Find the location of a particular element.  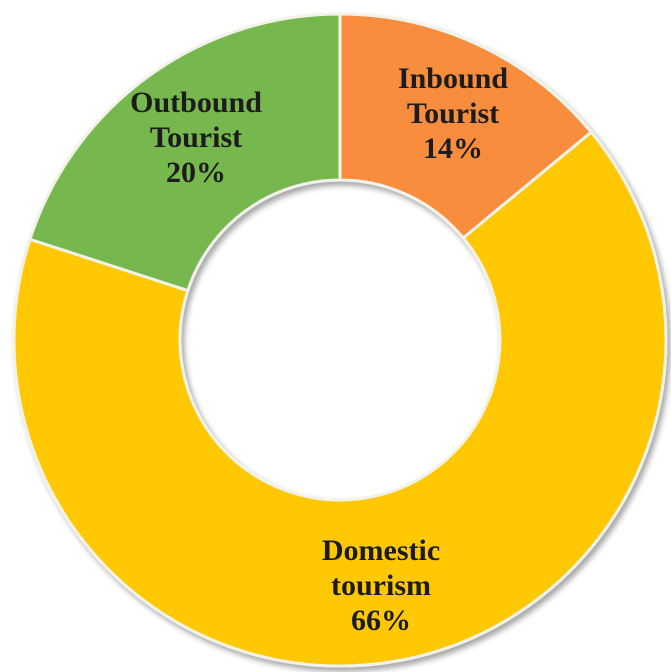

slice-inbound is located at coordinates (466, 126).